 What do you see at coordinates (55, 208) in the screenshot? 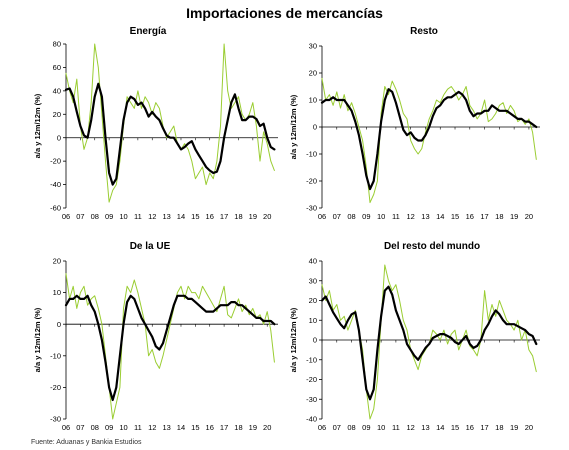
I see `y-tick-label: -60` at bounding box center [55, 208].